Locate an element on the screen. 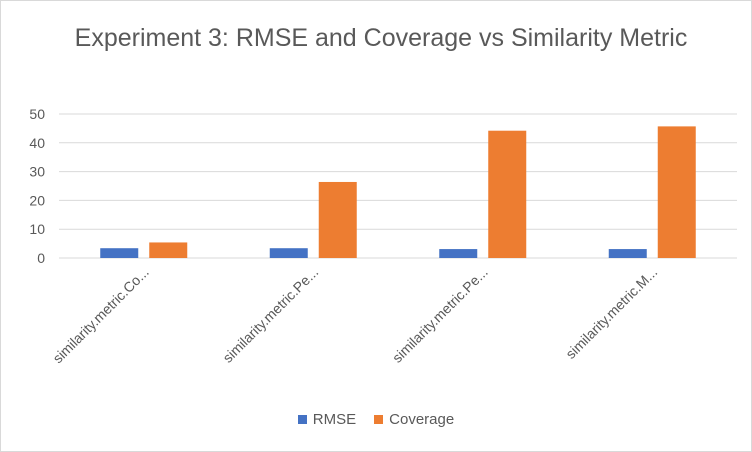 The width and height of the screenshot is (752, 452). y-tick-label-30: 30 is located at coordinates (37, 172).